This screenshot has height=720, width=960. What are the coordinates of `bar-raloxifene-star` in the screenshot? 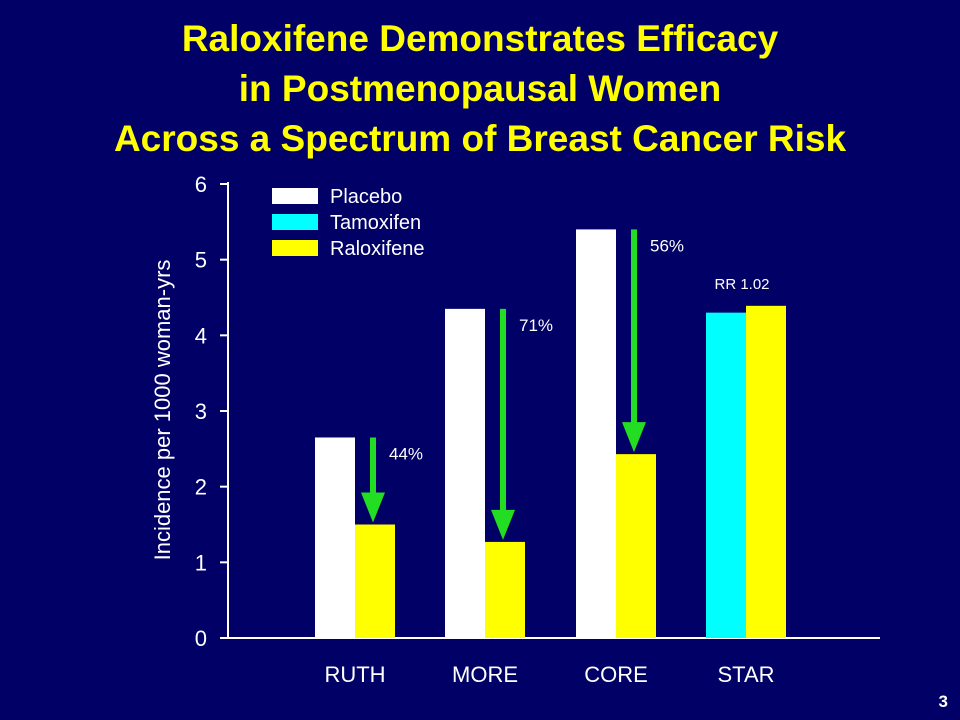 It's located at (766, 471).